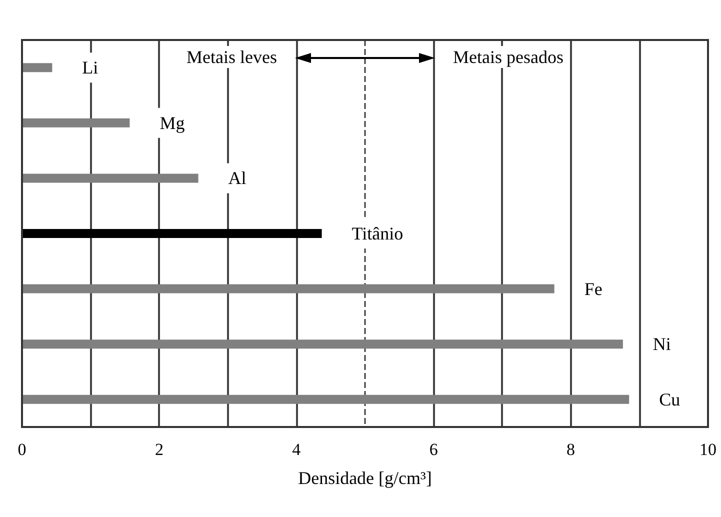 The width and height of the screenshot is (721, 517). What do you see at coordinates (433, 449) in the screenshot?
I see `x-tick-label: 6` at bounding box center [433, 449].